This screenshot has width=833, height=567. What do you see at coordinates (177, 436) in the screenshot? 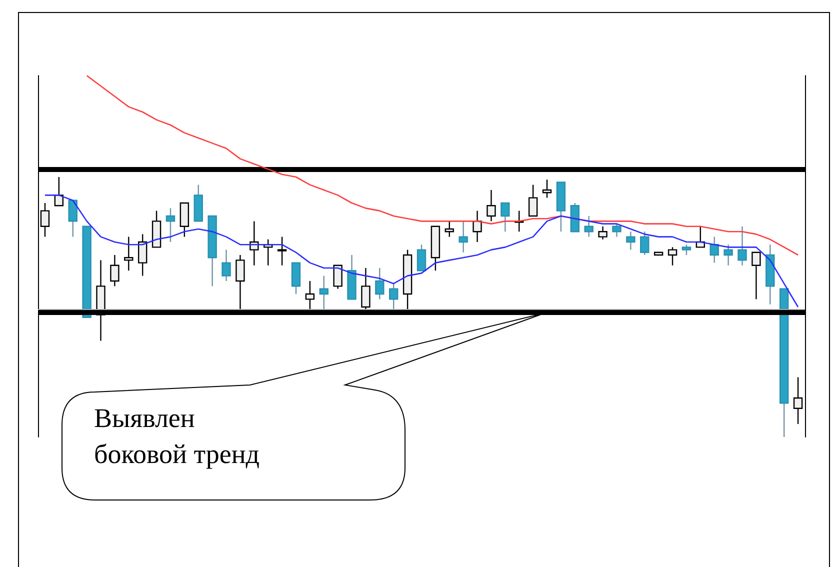
I see `annotation: Выявлен боковой тренд` at bounding box center [177, 436].